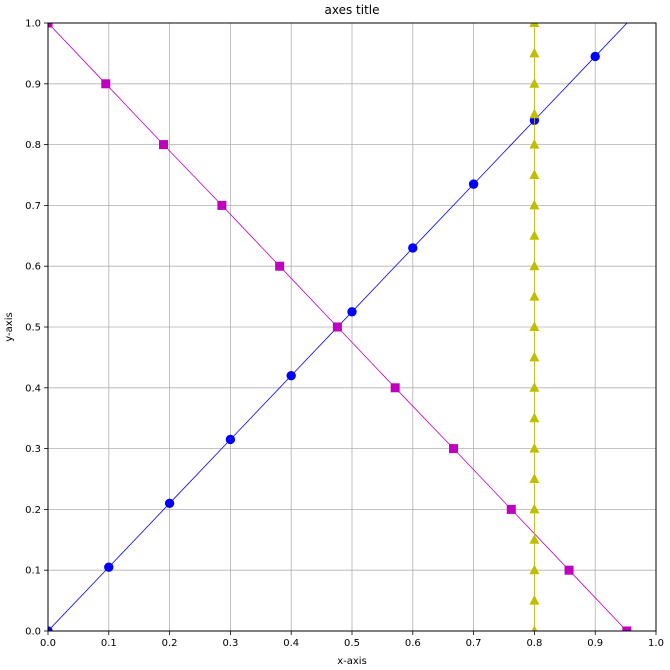  Describe the element at coordinates (33, 571) in the screenshot. I see `y-tick-label: 0.1` at that location.